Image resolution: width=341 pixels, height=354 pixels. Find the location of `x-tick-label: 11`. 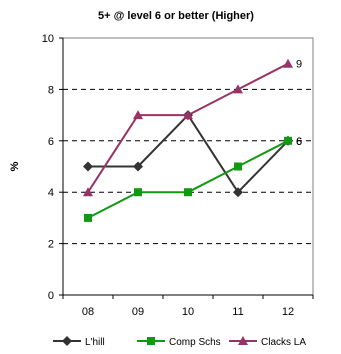

x-tick-label: 11 is located at coordinates (237, 312).